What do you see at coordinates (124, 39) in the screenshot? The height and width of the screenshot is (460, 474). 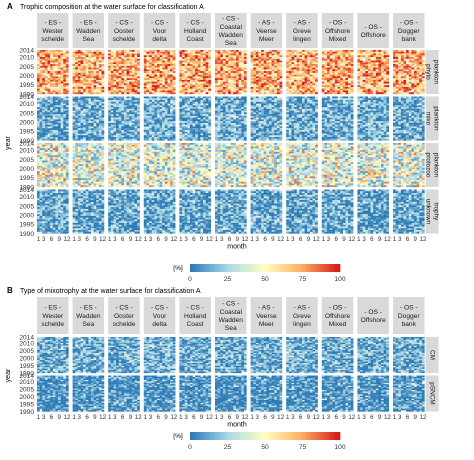 I see `panel-a-column-label: schelde` at bounding box center [124, 39].